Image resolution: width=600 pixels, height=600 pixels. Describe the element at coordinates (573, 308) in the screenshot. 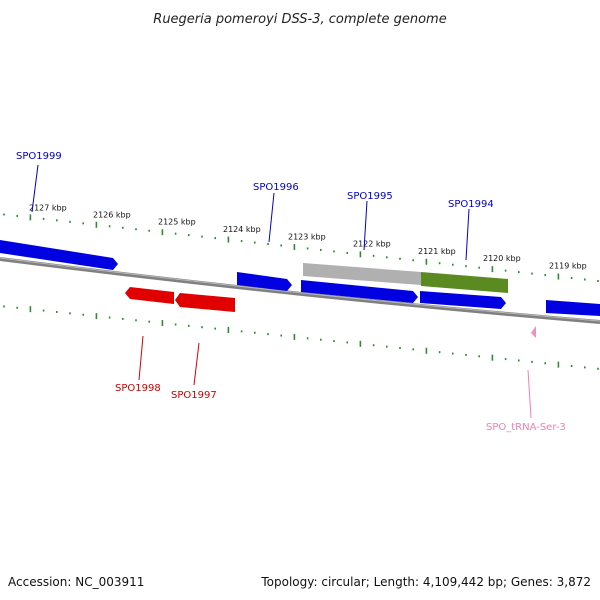

I see `gene-edge-arrow` at that location.